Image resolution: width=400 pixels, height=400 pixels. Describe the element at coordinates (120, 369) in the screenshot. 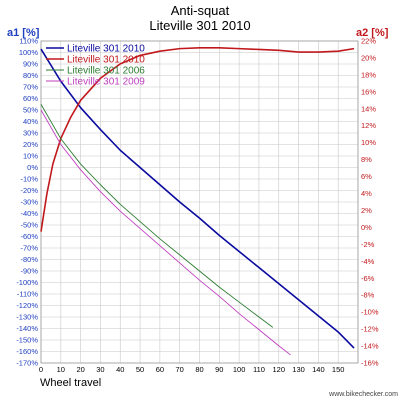

I see `x-tick-label: 40` at that location.